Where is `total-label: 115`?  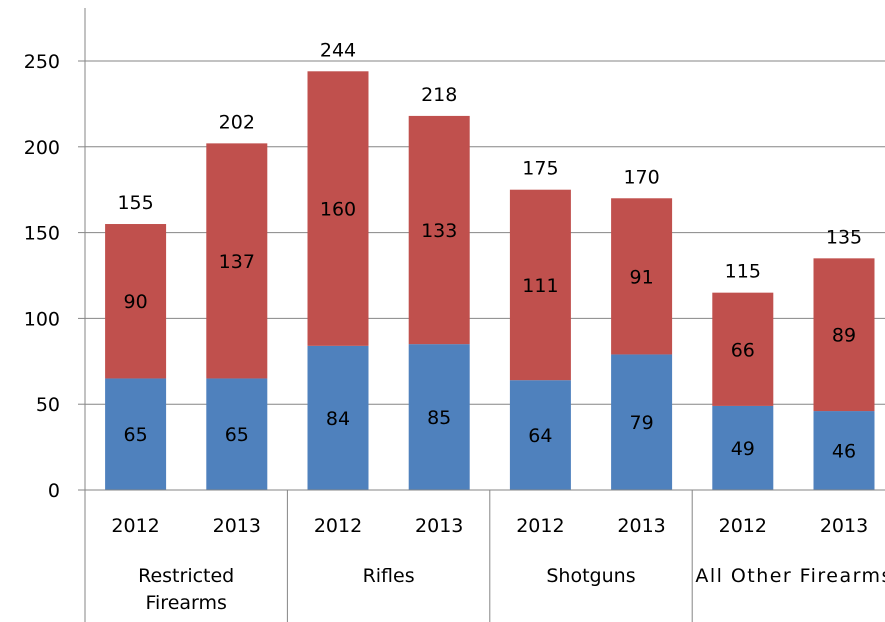
total-label: 115 is located at coordinates (743, 272).